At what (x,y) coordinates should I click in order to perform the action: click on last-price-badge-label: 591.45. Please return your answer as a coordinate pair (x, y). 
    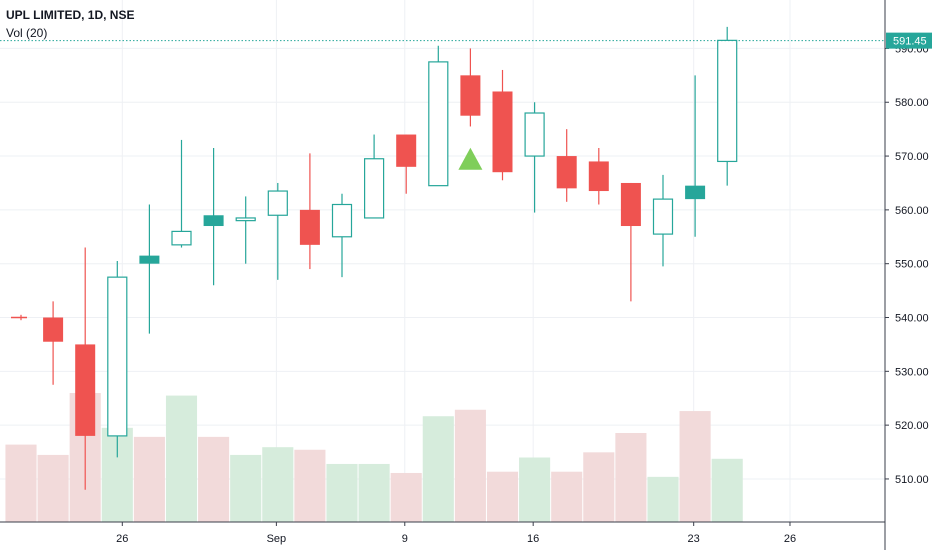
    Looking at the image, I should click on (910, 42).